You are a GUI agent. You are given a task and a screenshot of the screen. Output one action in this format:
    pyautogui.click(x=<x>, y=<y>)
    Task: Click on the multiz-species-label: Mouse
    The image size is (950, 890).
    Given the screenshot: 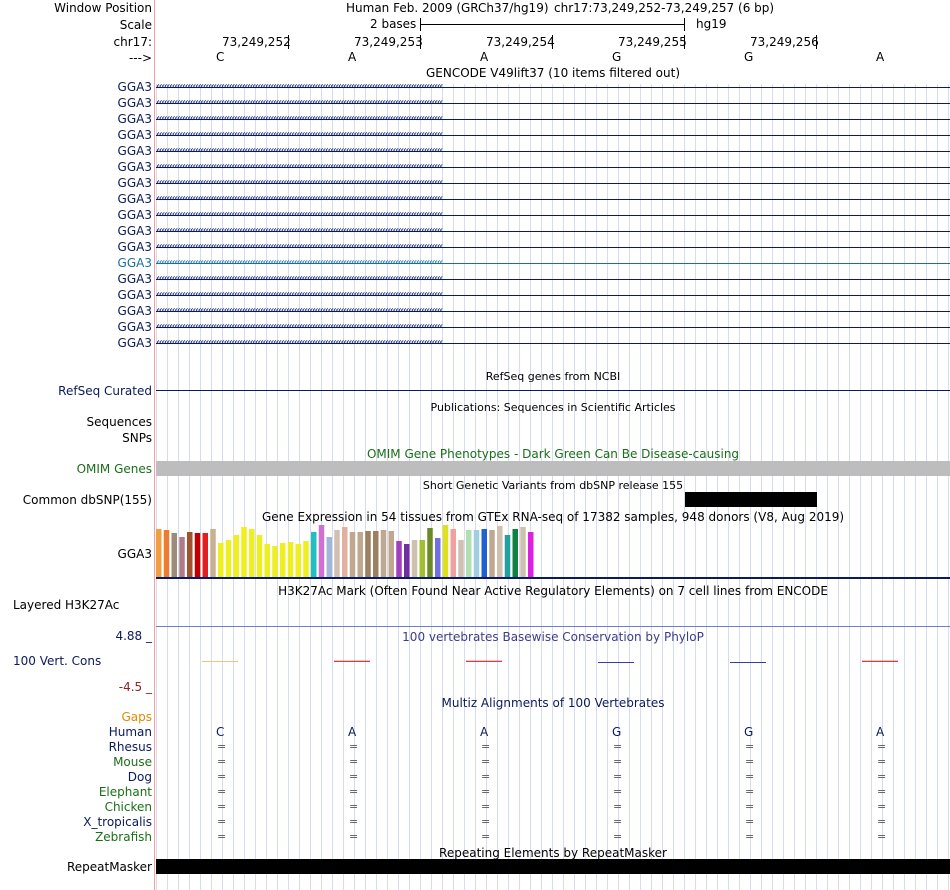 What is the action you would take?
    pyautogui.click(x=132, y=762)
    